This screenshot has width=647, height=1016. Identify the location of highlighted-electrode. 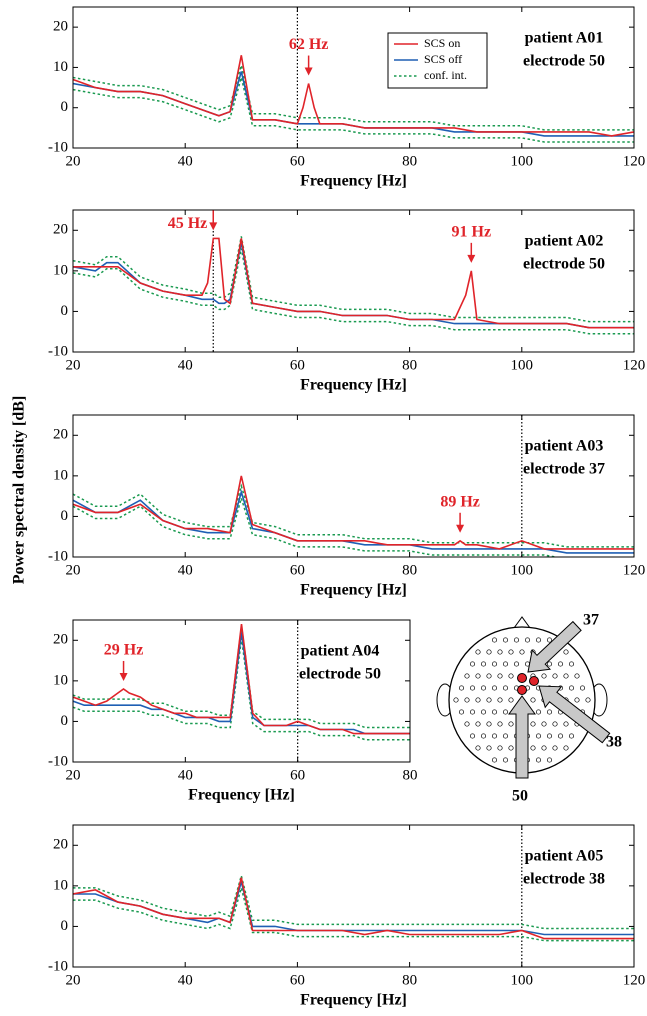
(534, 681).